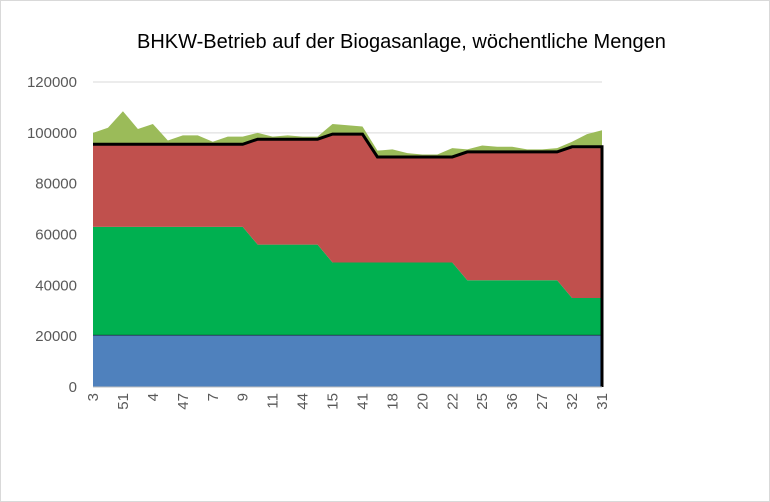 This screenshot has width=770, height=502. Describe the element at coordinates (93, 397) in the screenshot. I see `x-tick-label: 3` at that location.